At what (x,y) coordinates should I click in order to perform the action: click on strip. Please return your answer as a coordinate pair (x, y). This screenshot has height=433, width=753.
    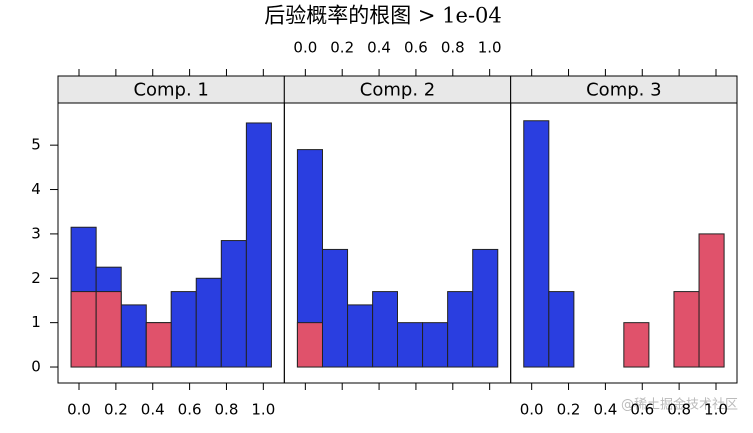
    Looking at the image, I should click on (624, 89).